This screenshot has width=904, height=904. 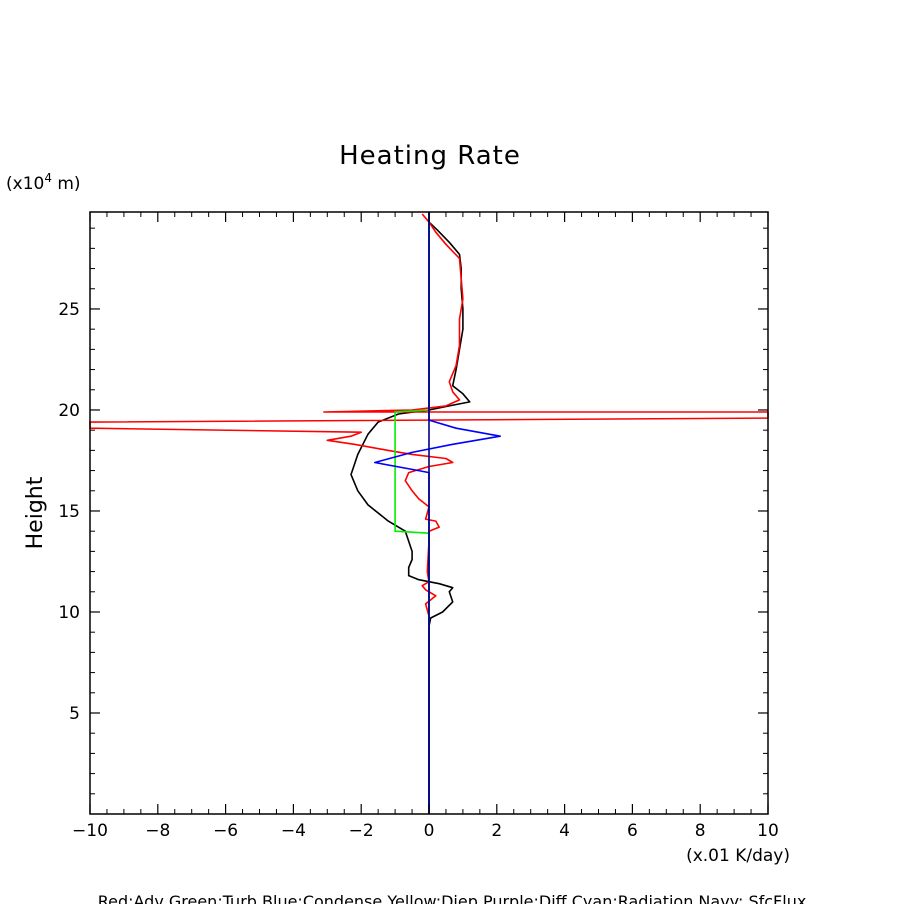 What do you see at coordinates (90, 831) in the screenshot?
I see `x-tick-label: −10` at bounding box center [90, 831].